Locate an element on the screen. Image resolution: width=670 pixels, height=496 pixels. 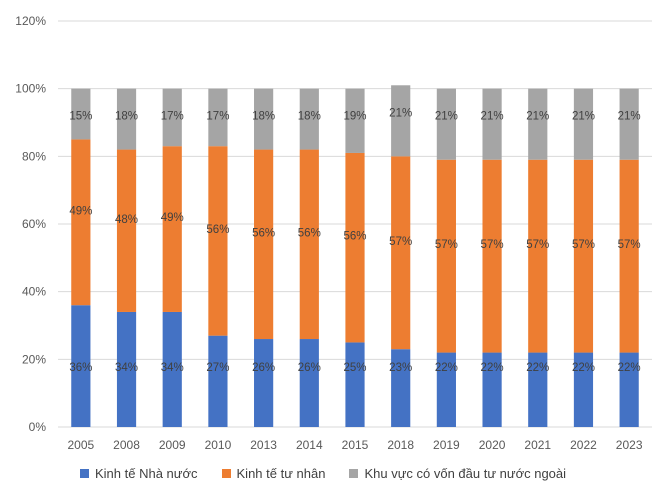
y-tick-label: 40% is located at coordinates (34, 292).